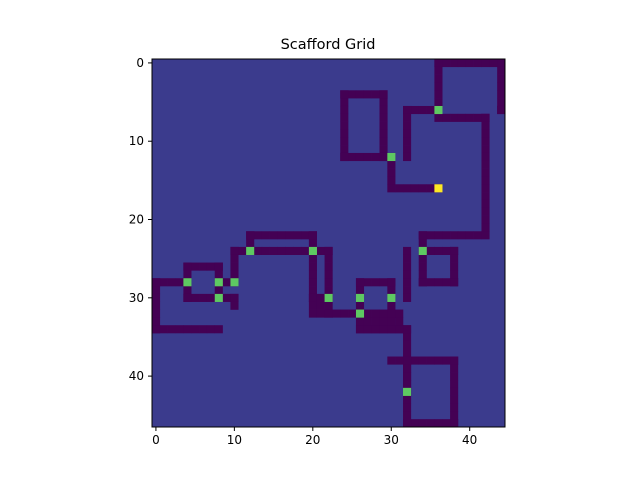  I want to click on y-tick-label: 10, so click(136, 141).